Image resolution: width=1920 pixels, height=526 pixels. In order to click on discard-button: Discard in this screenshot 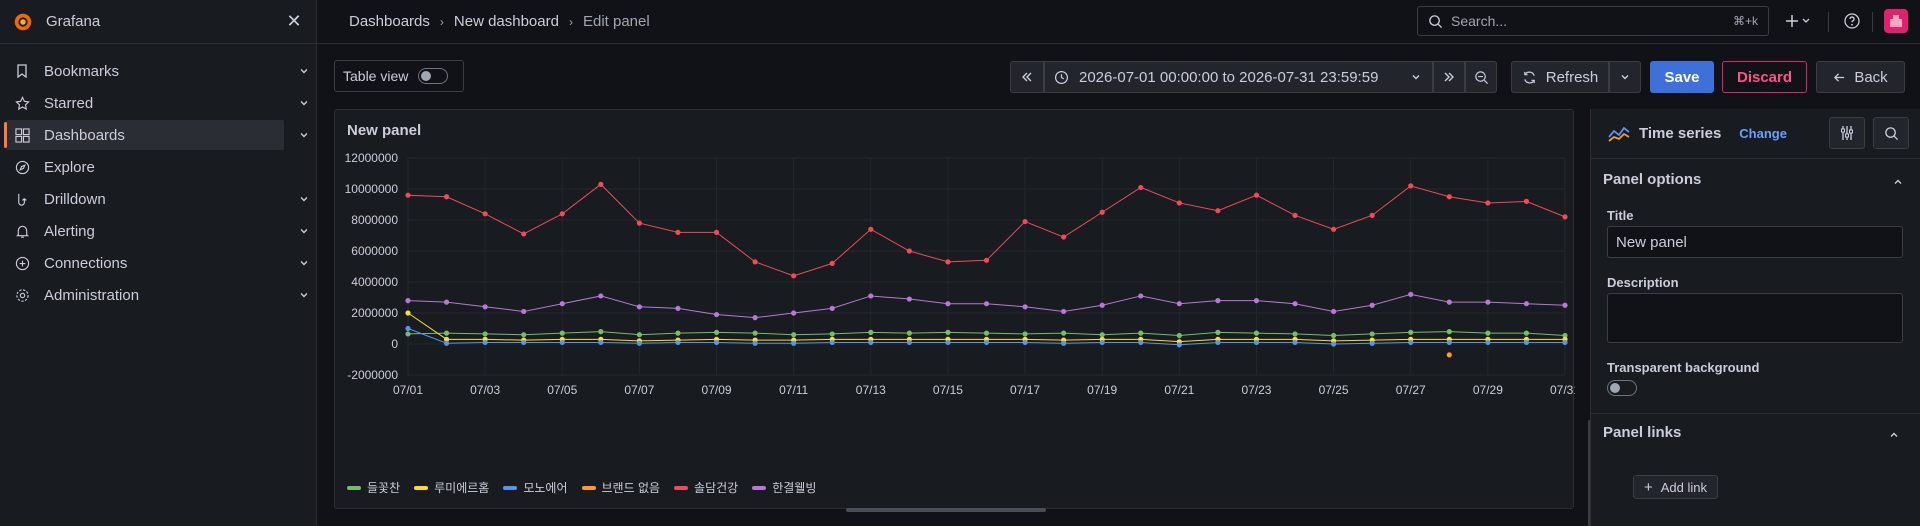, I will do `click(1764, 77)`.